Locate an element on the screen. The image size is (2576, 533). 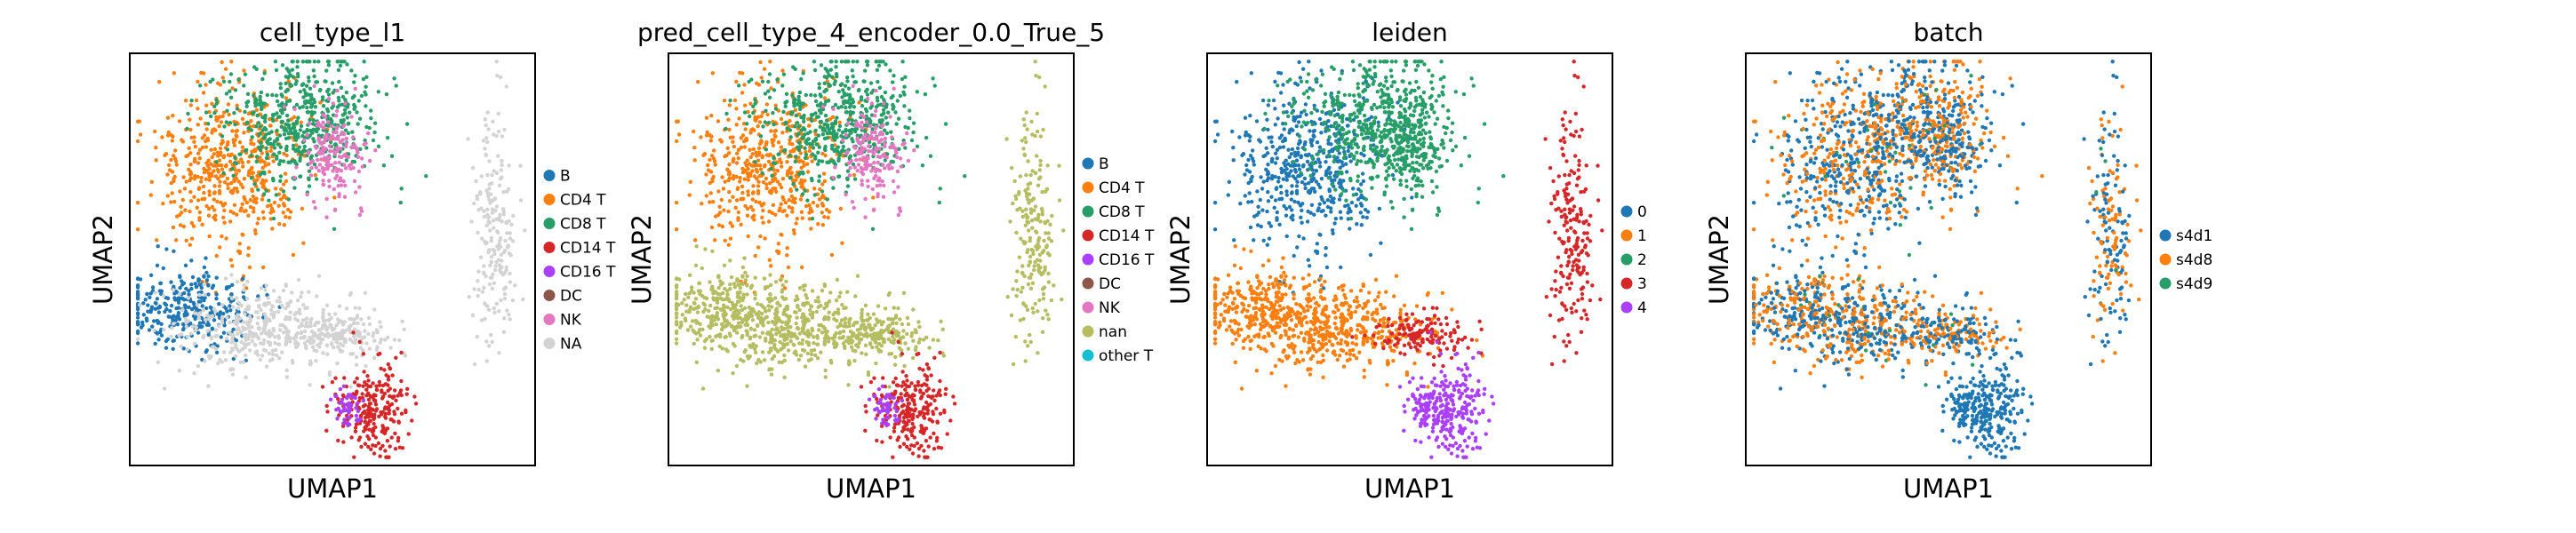
legend-label: CD16 T is located at coordinates (588, 273).